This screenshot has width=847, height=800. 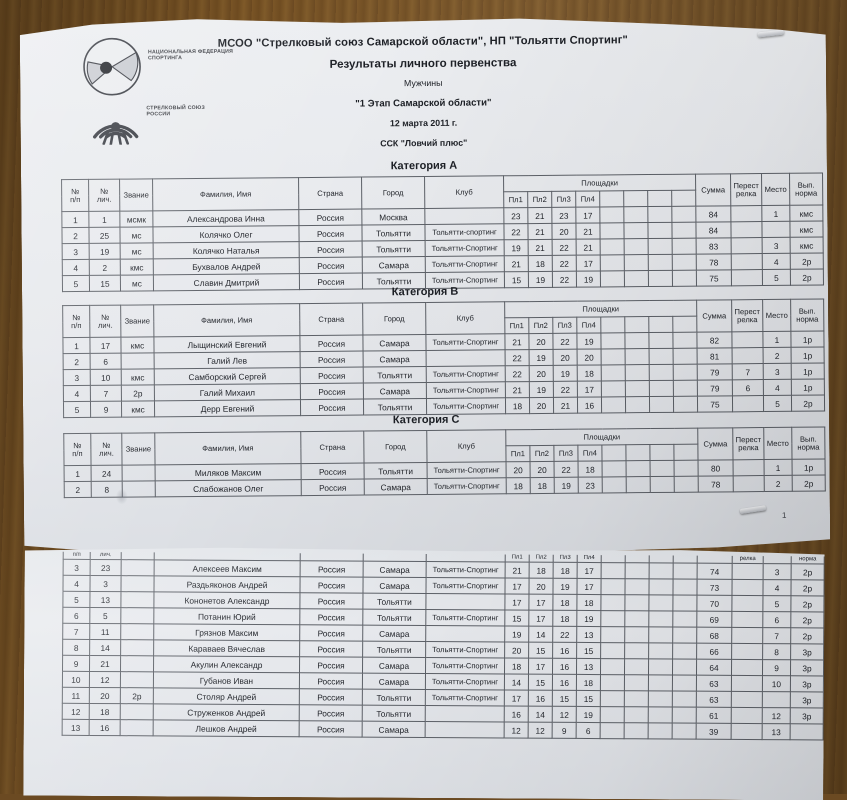 I want to click on cell-personal-number: 7, so click(x=105, y=393).